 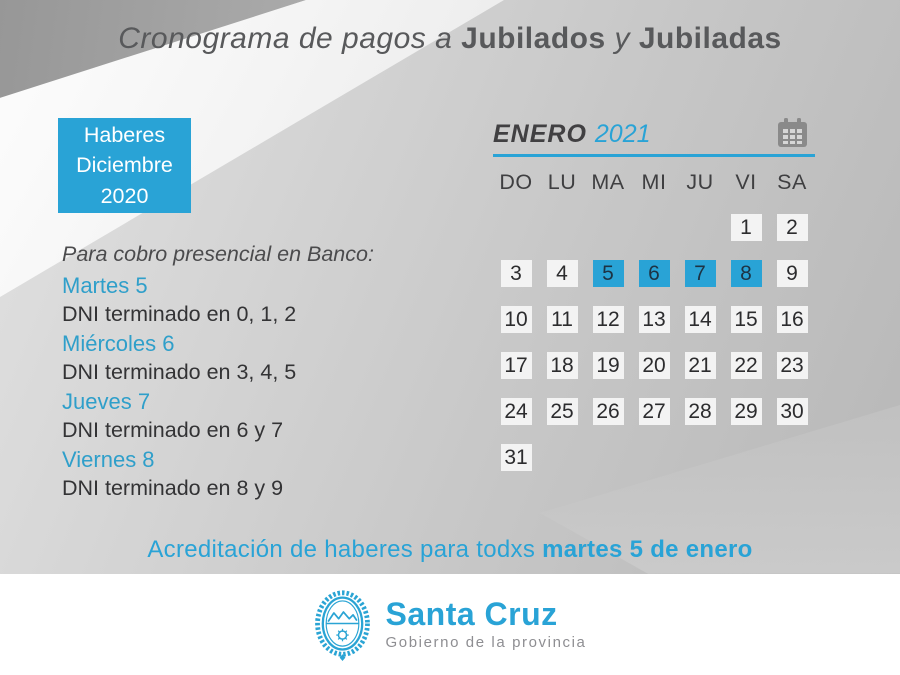 I want to click on logo-name: Santa Cruz, so click(x=471, y=613).